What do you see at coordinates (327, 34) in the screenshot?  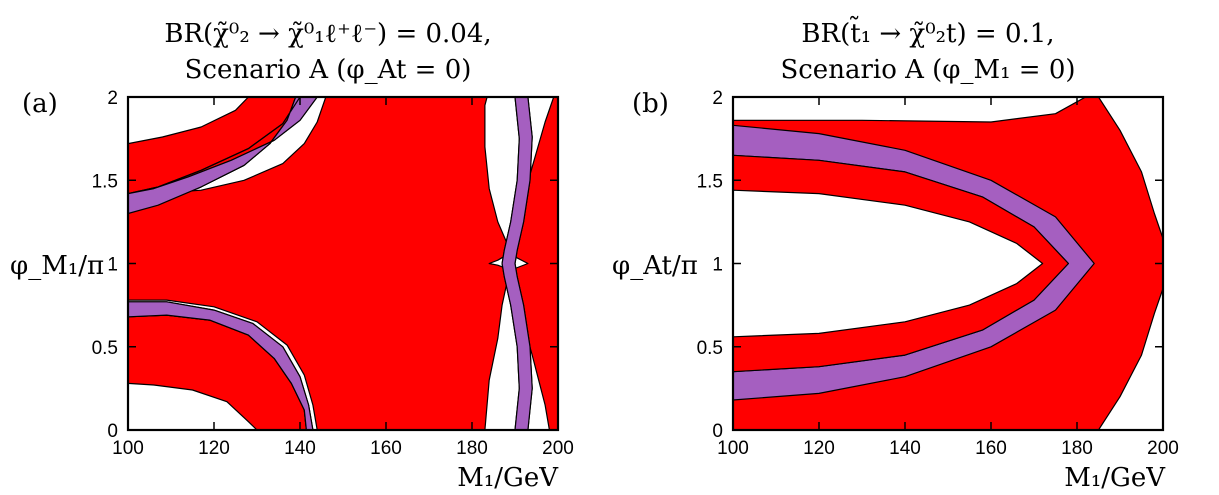 I see `panel-a-title-line1: BR(χ̃⁰₂ → χ̃⁰₁ℓ⁺ℓ⁻) = 0.04,` at bounding box center [327, 34].